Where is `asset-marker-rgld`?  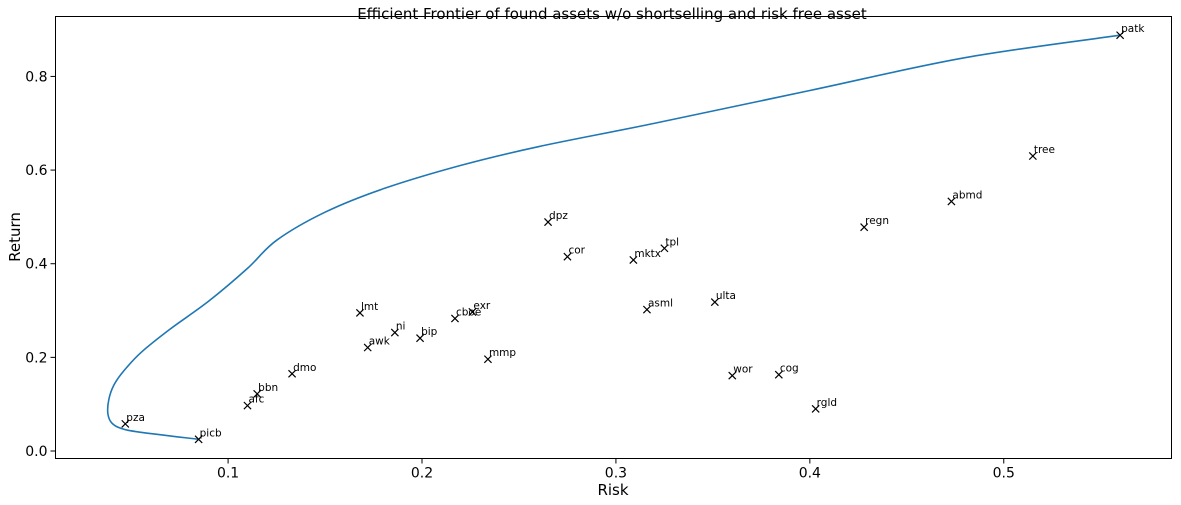
asset-marker-rgld is located at coordinates (815, 408).